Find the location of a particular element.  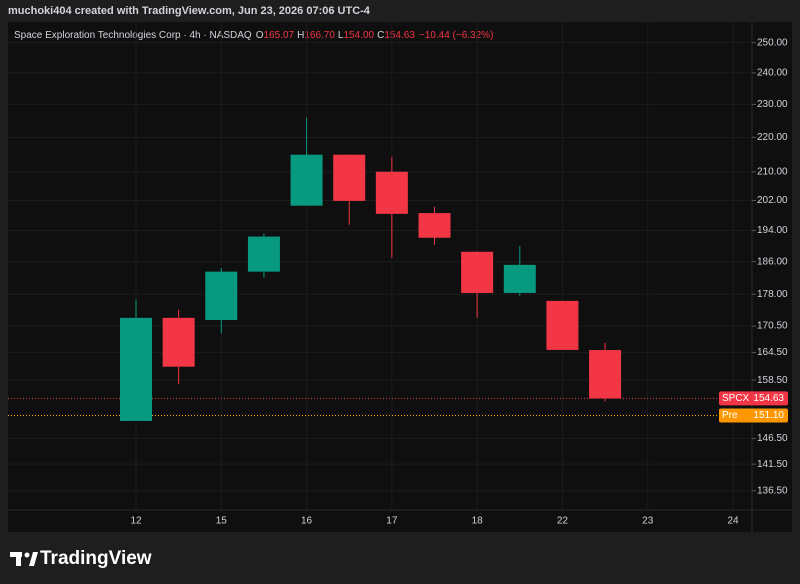

brand: TradingView is located at coordinates (96, 558).